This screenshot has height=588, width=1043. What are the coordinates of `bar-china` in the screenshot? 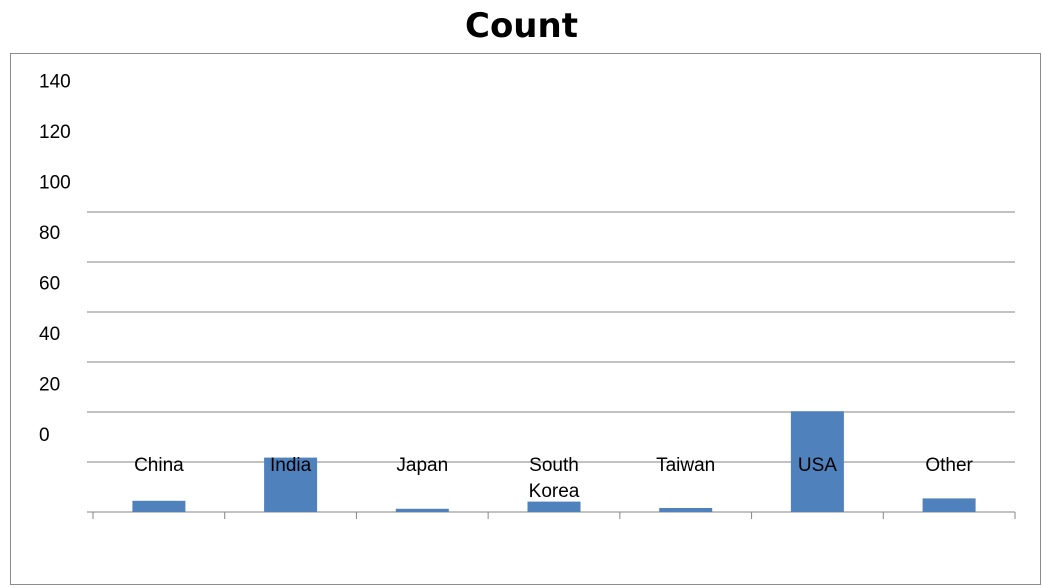 It's located at (159, 506).